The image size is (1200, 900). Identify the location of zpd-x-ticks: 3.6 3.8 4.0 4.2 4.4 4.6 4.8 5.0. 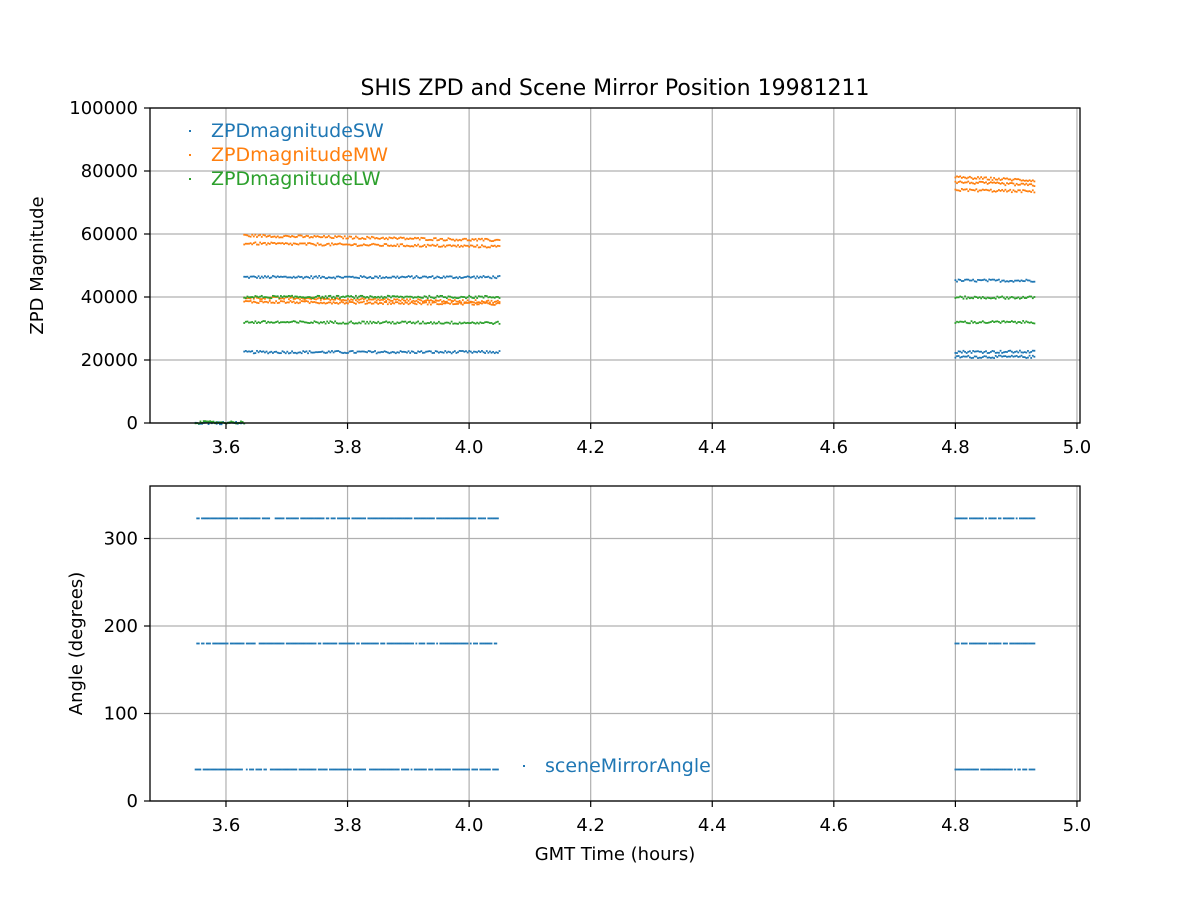
(651, 440).